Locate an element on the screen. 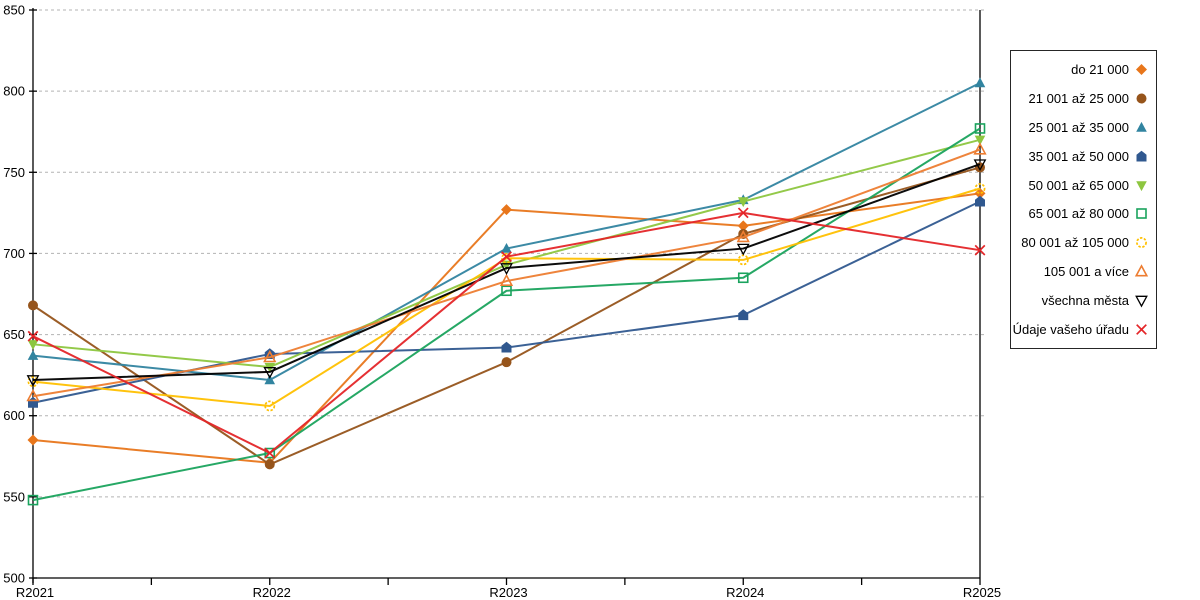  legend-diamond-filled-icon is located at coordinates (1141, 69).